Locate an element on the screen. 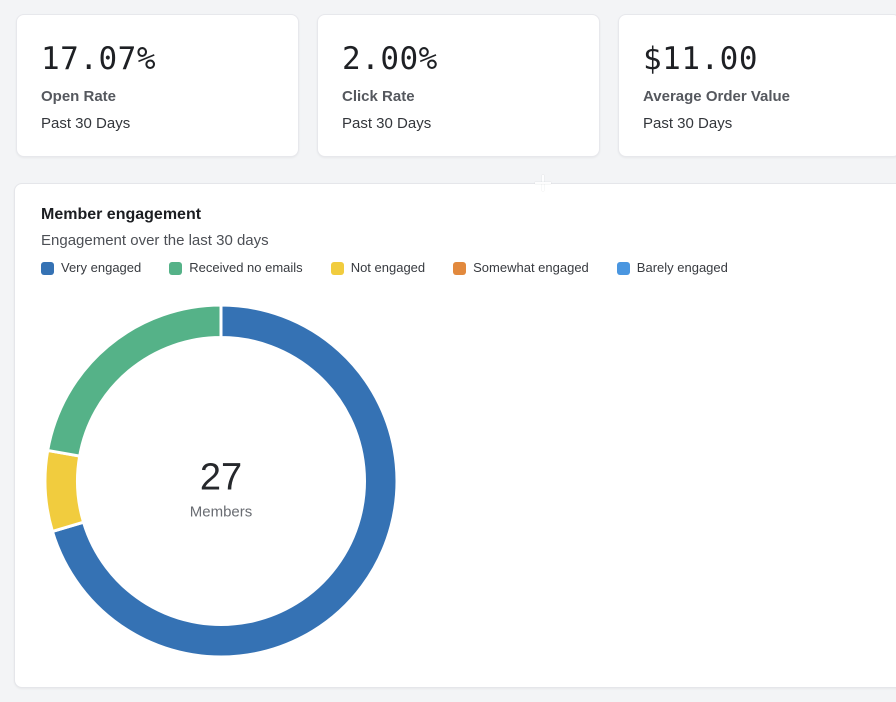 This screenshot has height=702, width=896. average-order-value: $11.00 is located at coordinates (700, 59).